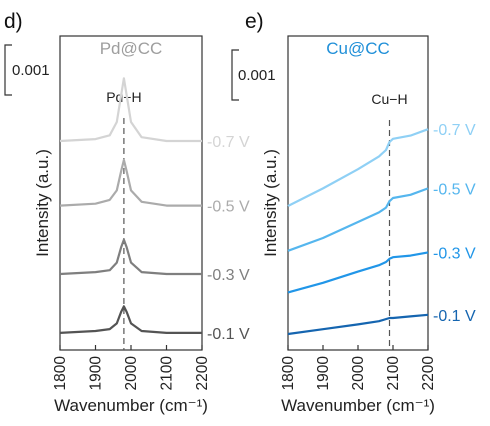  What do you see at coordinates (254, 21) in the screenshot?
I see `panel-label-e: e)` at bounding box center [254, 21].